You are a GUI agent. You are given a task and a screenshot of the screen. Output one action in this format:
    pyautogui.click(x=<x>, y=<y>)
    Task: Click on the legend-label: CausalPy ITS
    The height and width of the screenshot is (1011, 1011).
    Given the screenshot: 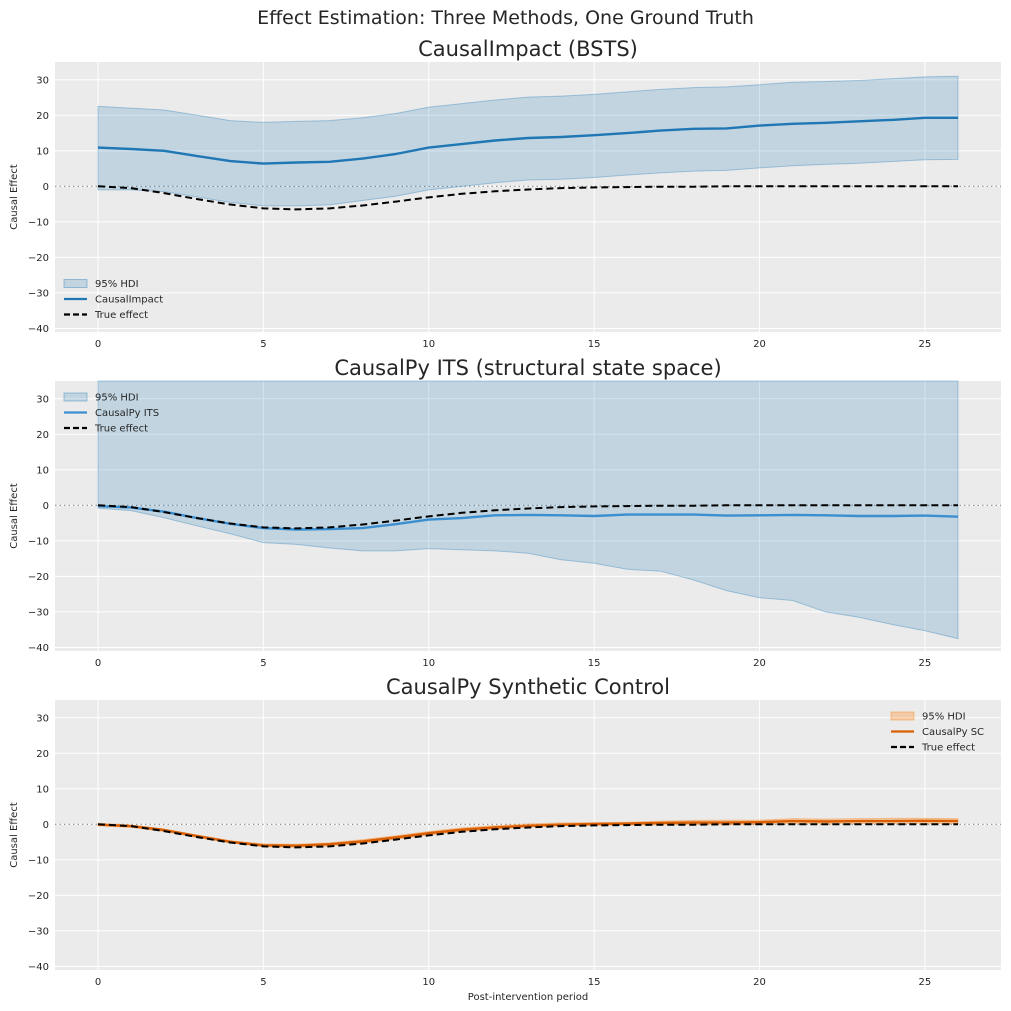 What is the action you would take?
    pyautogui.click(x=127, y=413)
    